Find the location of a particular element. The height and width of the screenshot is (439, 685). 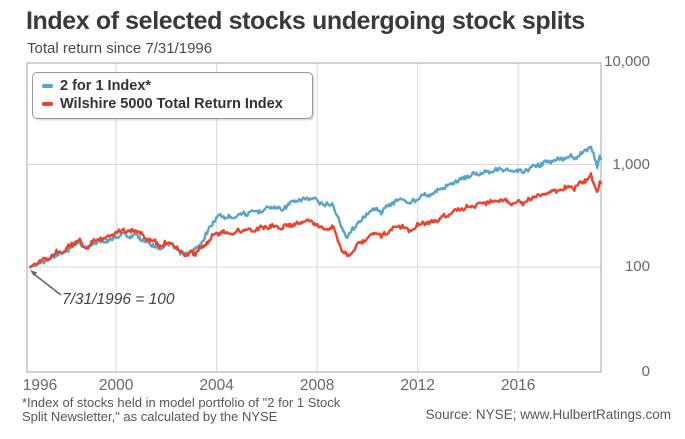

x-axis-tick-label: 2000 is located at coordinates (116, 385).